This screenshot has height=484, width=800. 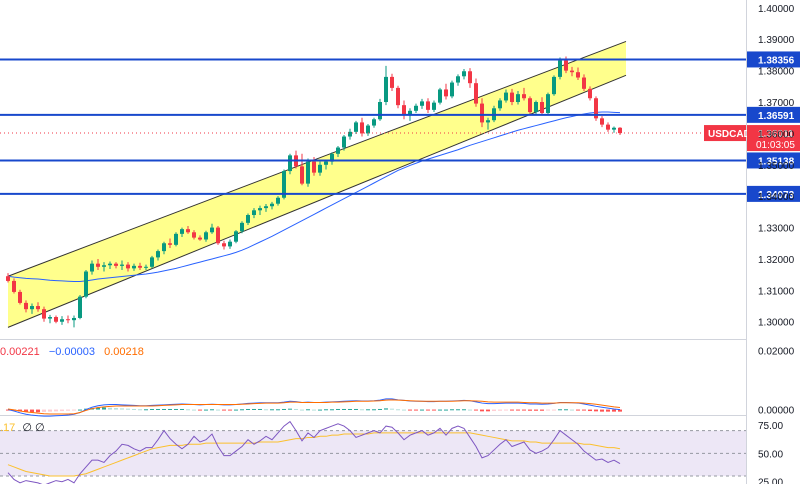 What do you see at coordinates (776, 229) in the screenshot?
I see `price-tick-label: 1.33000` at bounding box center [776, 229].